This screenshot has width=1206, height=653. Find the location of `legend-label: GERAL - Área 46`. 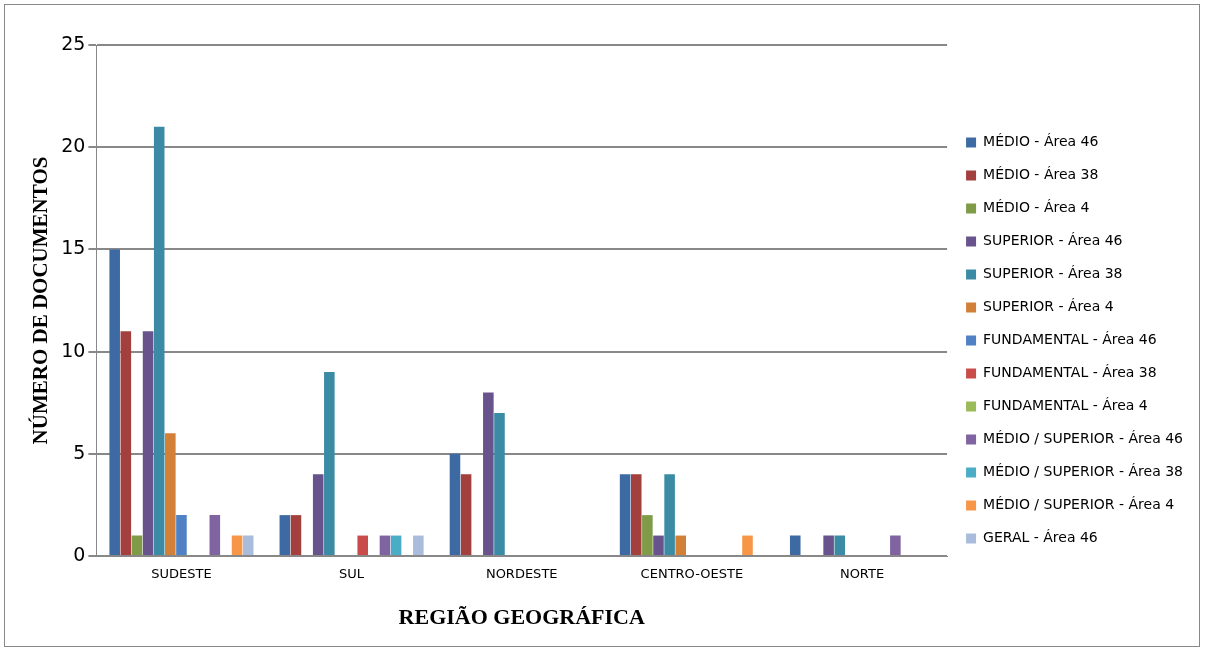

legend-label: GERAL - Área 46 is located at coordinates (1040, 537).